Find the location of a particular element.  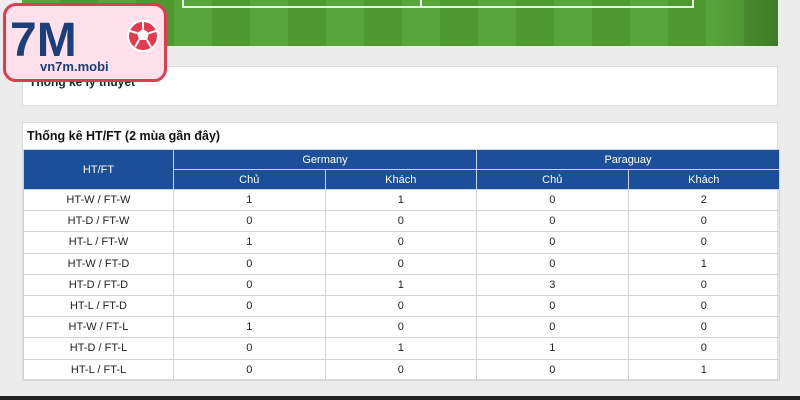

row-label: HT-L / FT-L is located at coordinates (98, 369).